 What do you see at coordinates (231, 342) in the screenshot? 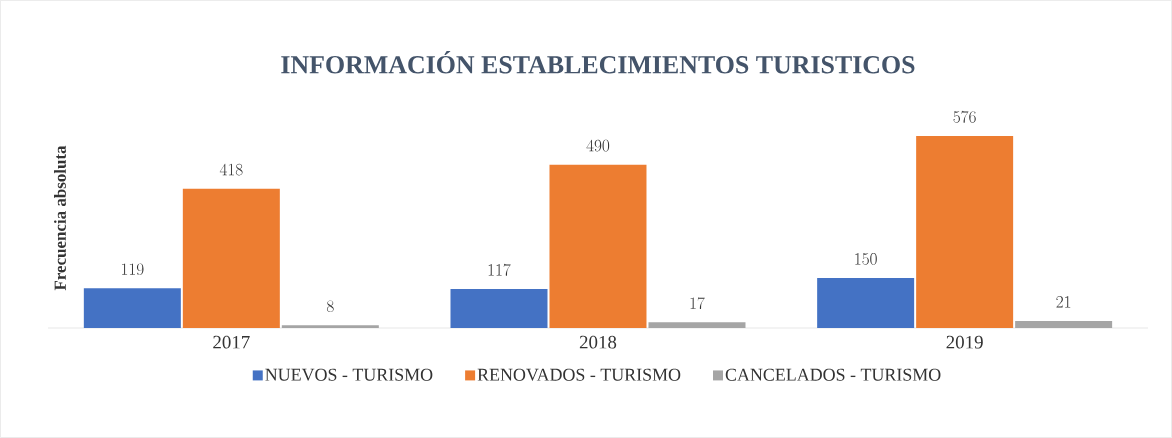
I see `x-tick-label: 2017` at bounding box center [231, 342].